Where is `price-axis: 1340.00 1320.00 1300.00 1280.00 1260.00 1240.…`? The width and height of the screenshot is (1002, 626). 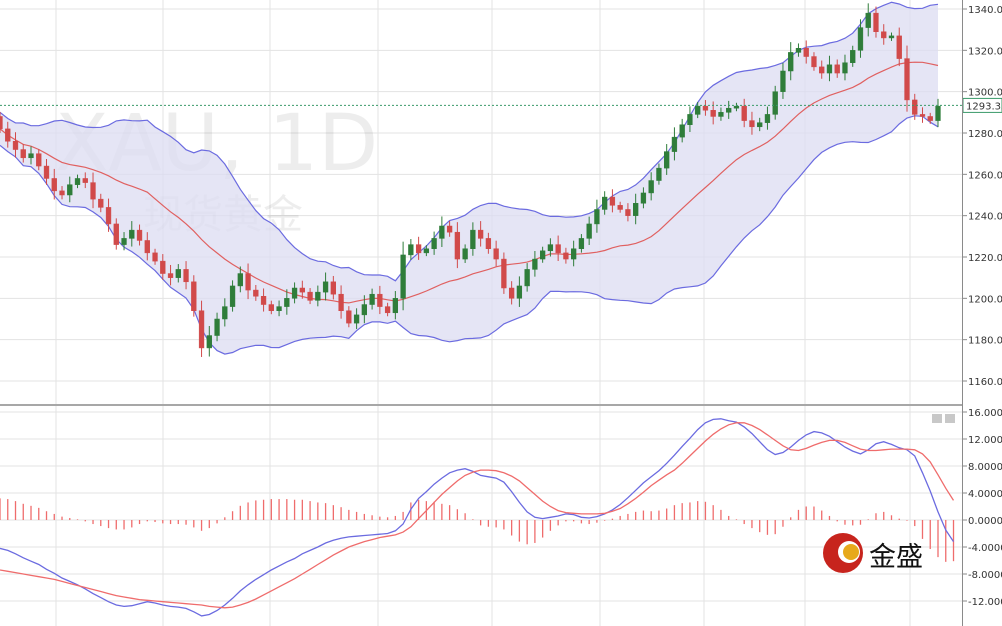
price-axis: 1340.00 1320.00 1300.00 1280.00 1260.00 1240.… is located at coordinates (982, 196).